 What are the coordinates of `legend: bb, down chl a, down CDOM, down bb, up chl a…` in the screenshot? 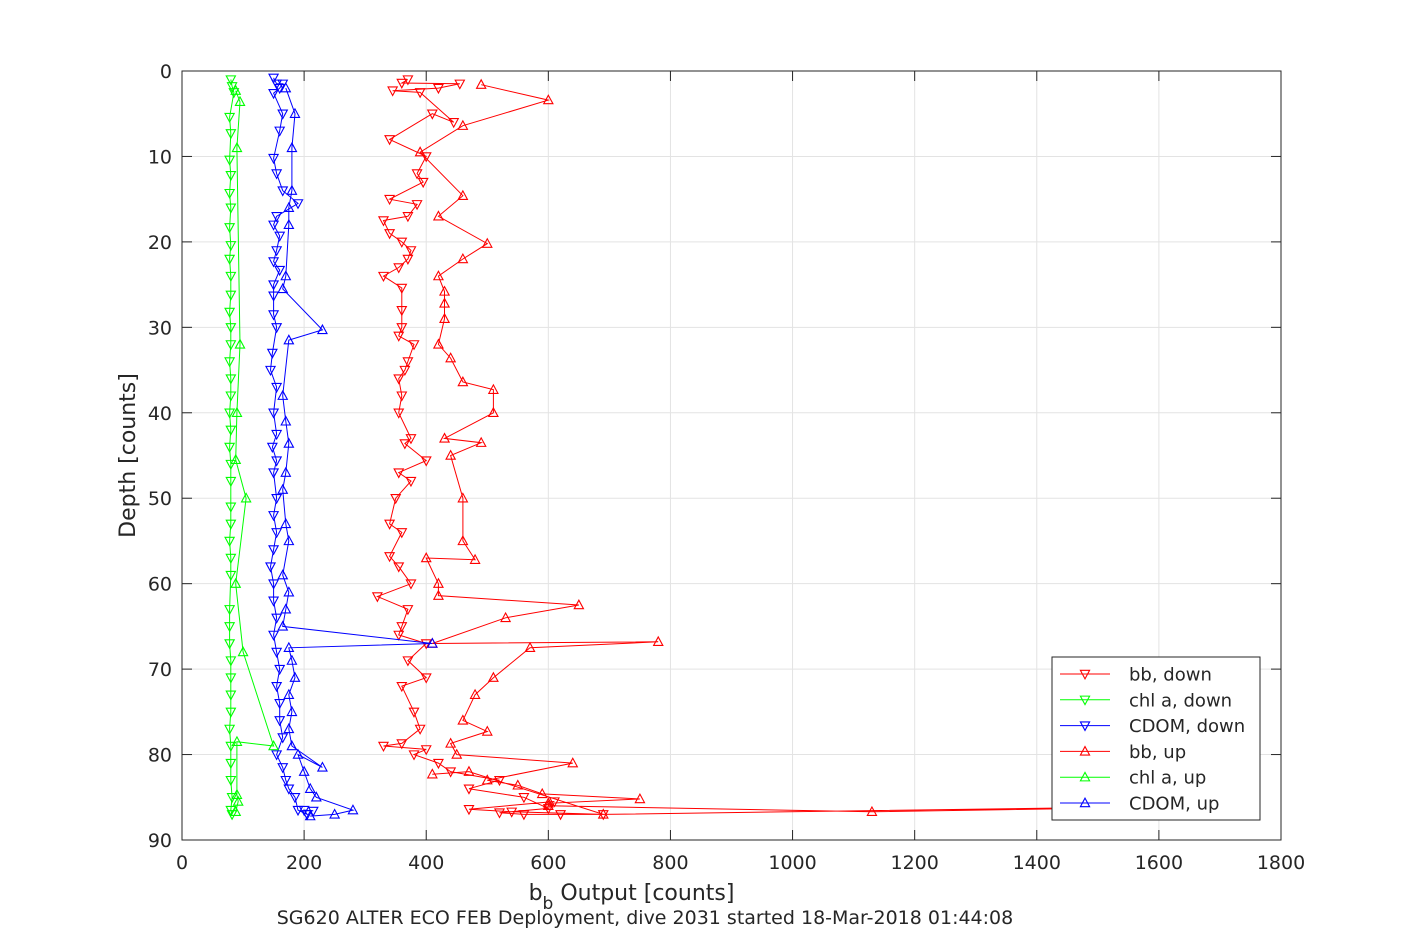 It's located at (1156, 738).